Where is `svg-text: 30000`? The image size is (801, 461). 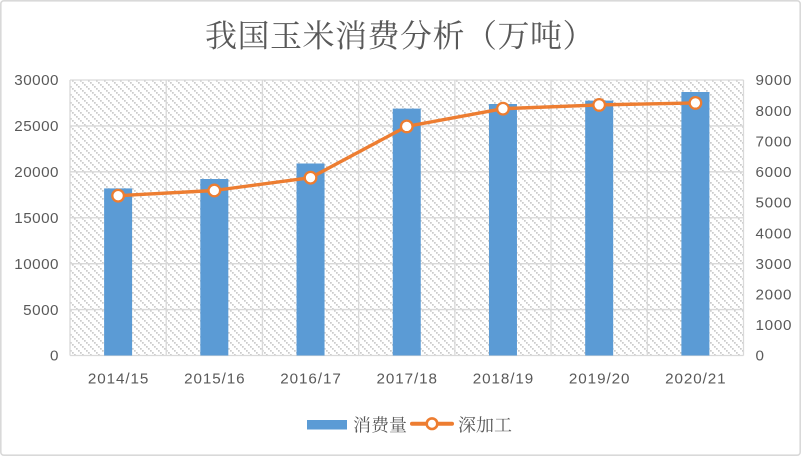
svg-text: 30000 is located at coordinates (36, 80).